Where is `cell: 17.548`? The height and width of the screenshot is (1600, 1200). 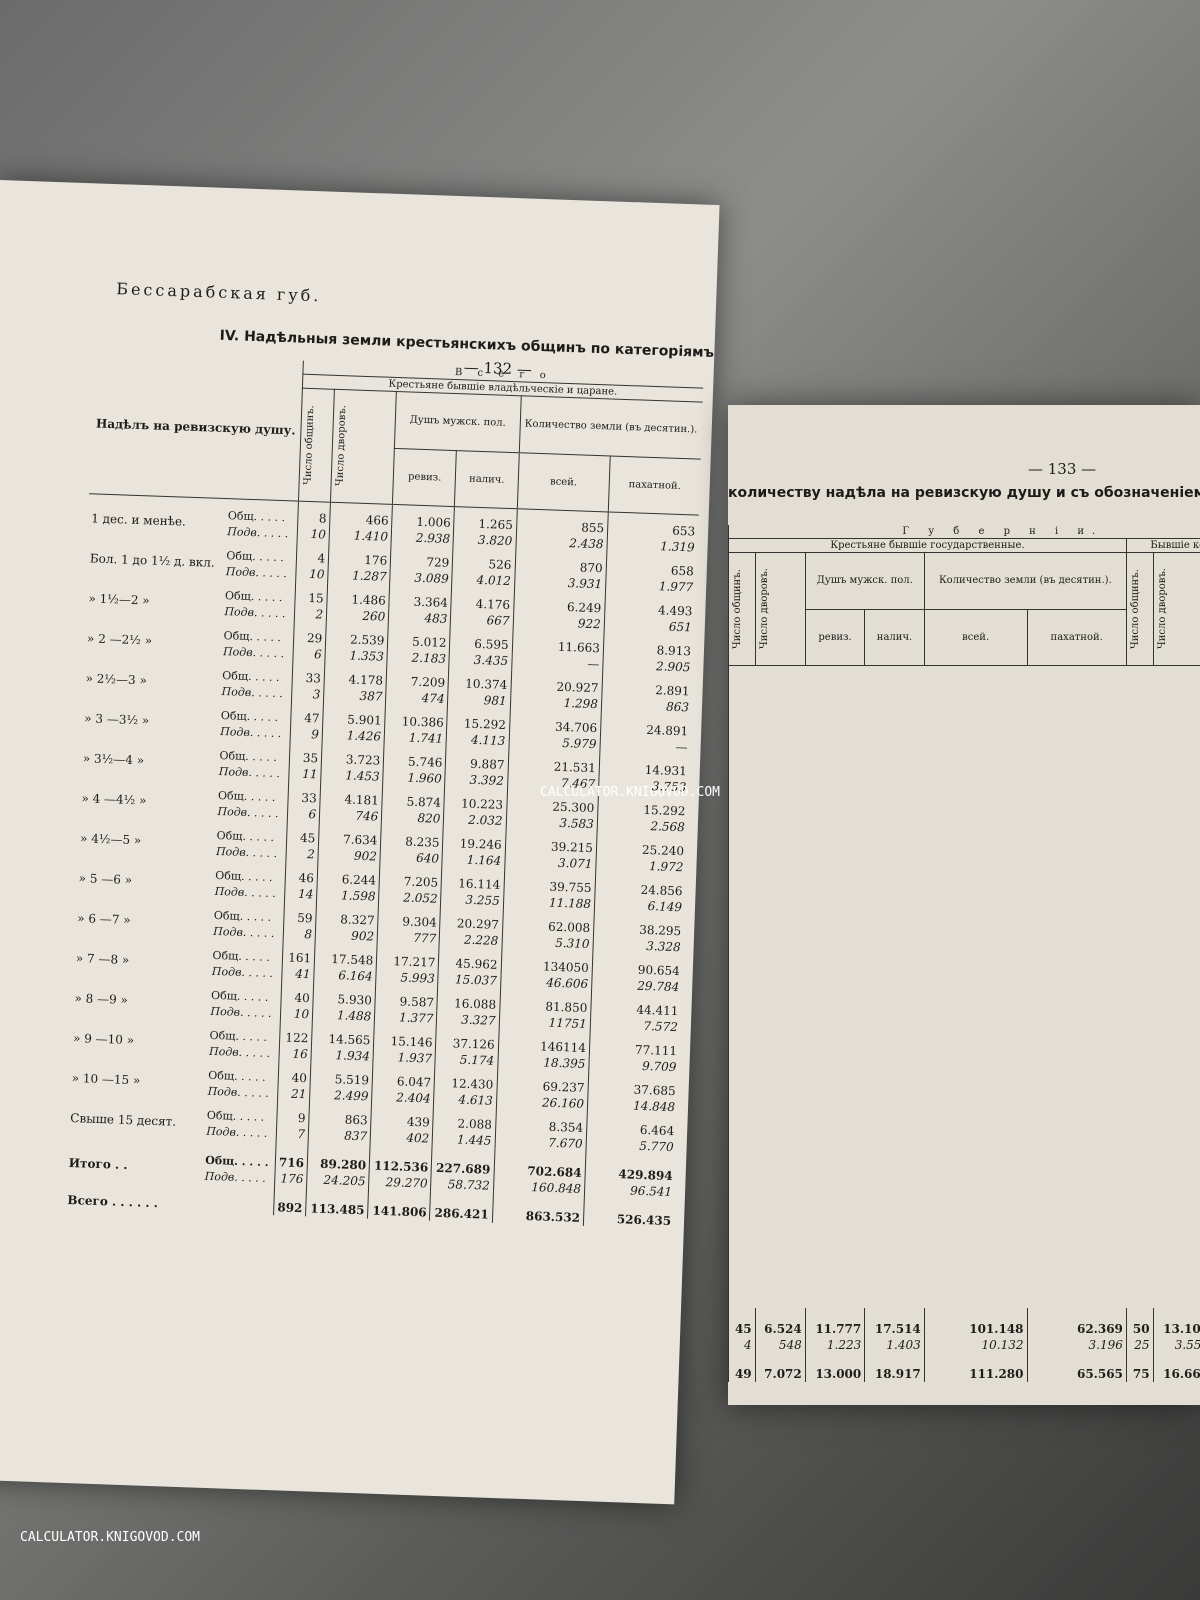 cell: 17.548 is located at coordinates (346, 955).